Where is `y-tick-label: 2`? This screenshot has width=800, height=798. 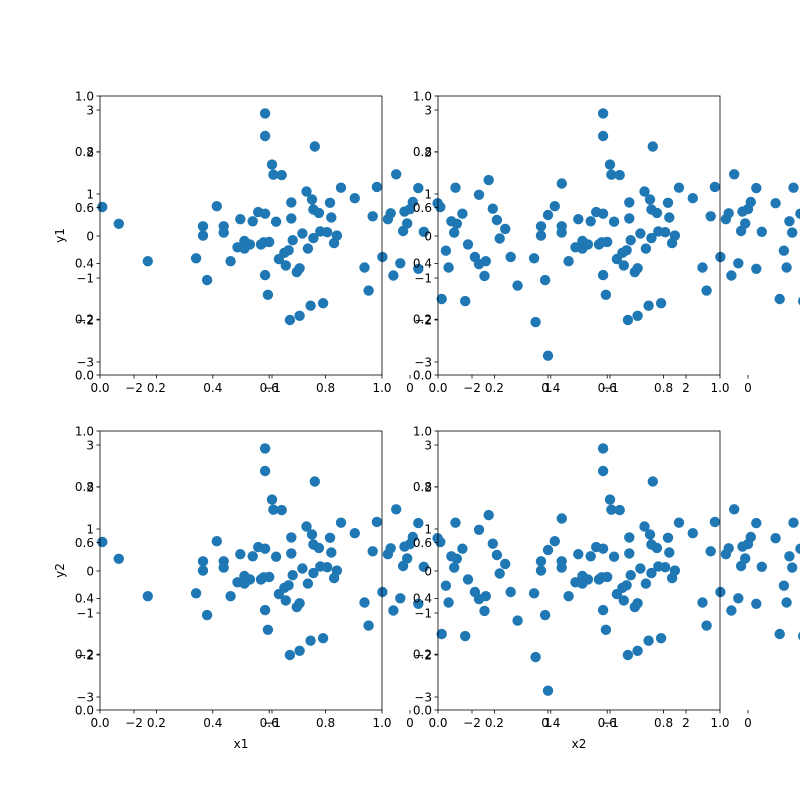
y-tick-label: 2 is located at coordinates (90, 487).